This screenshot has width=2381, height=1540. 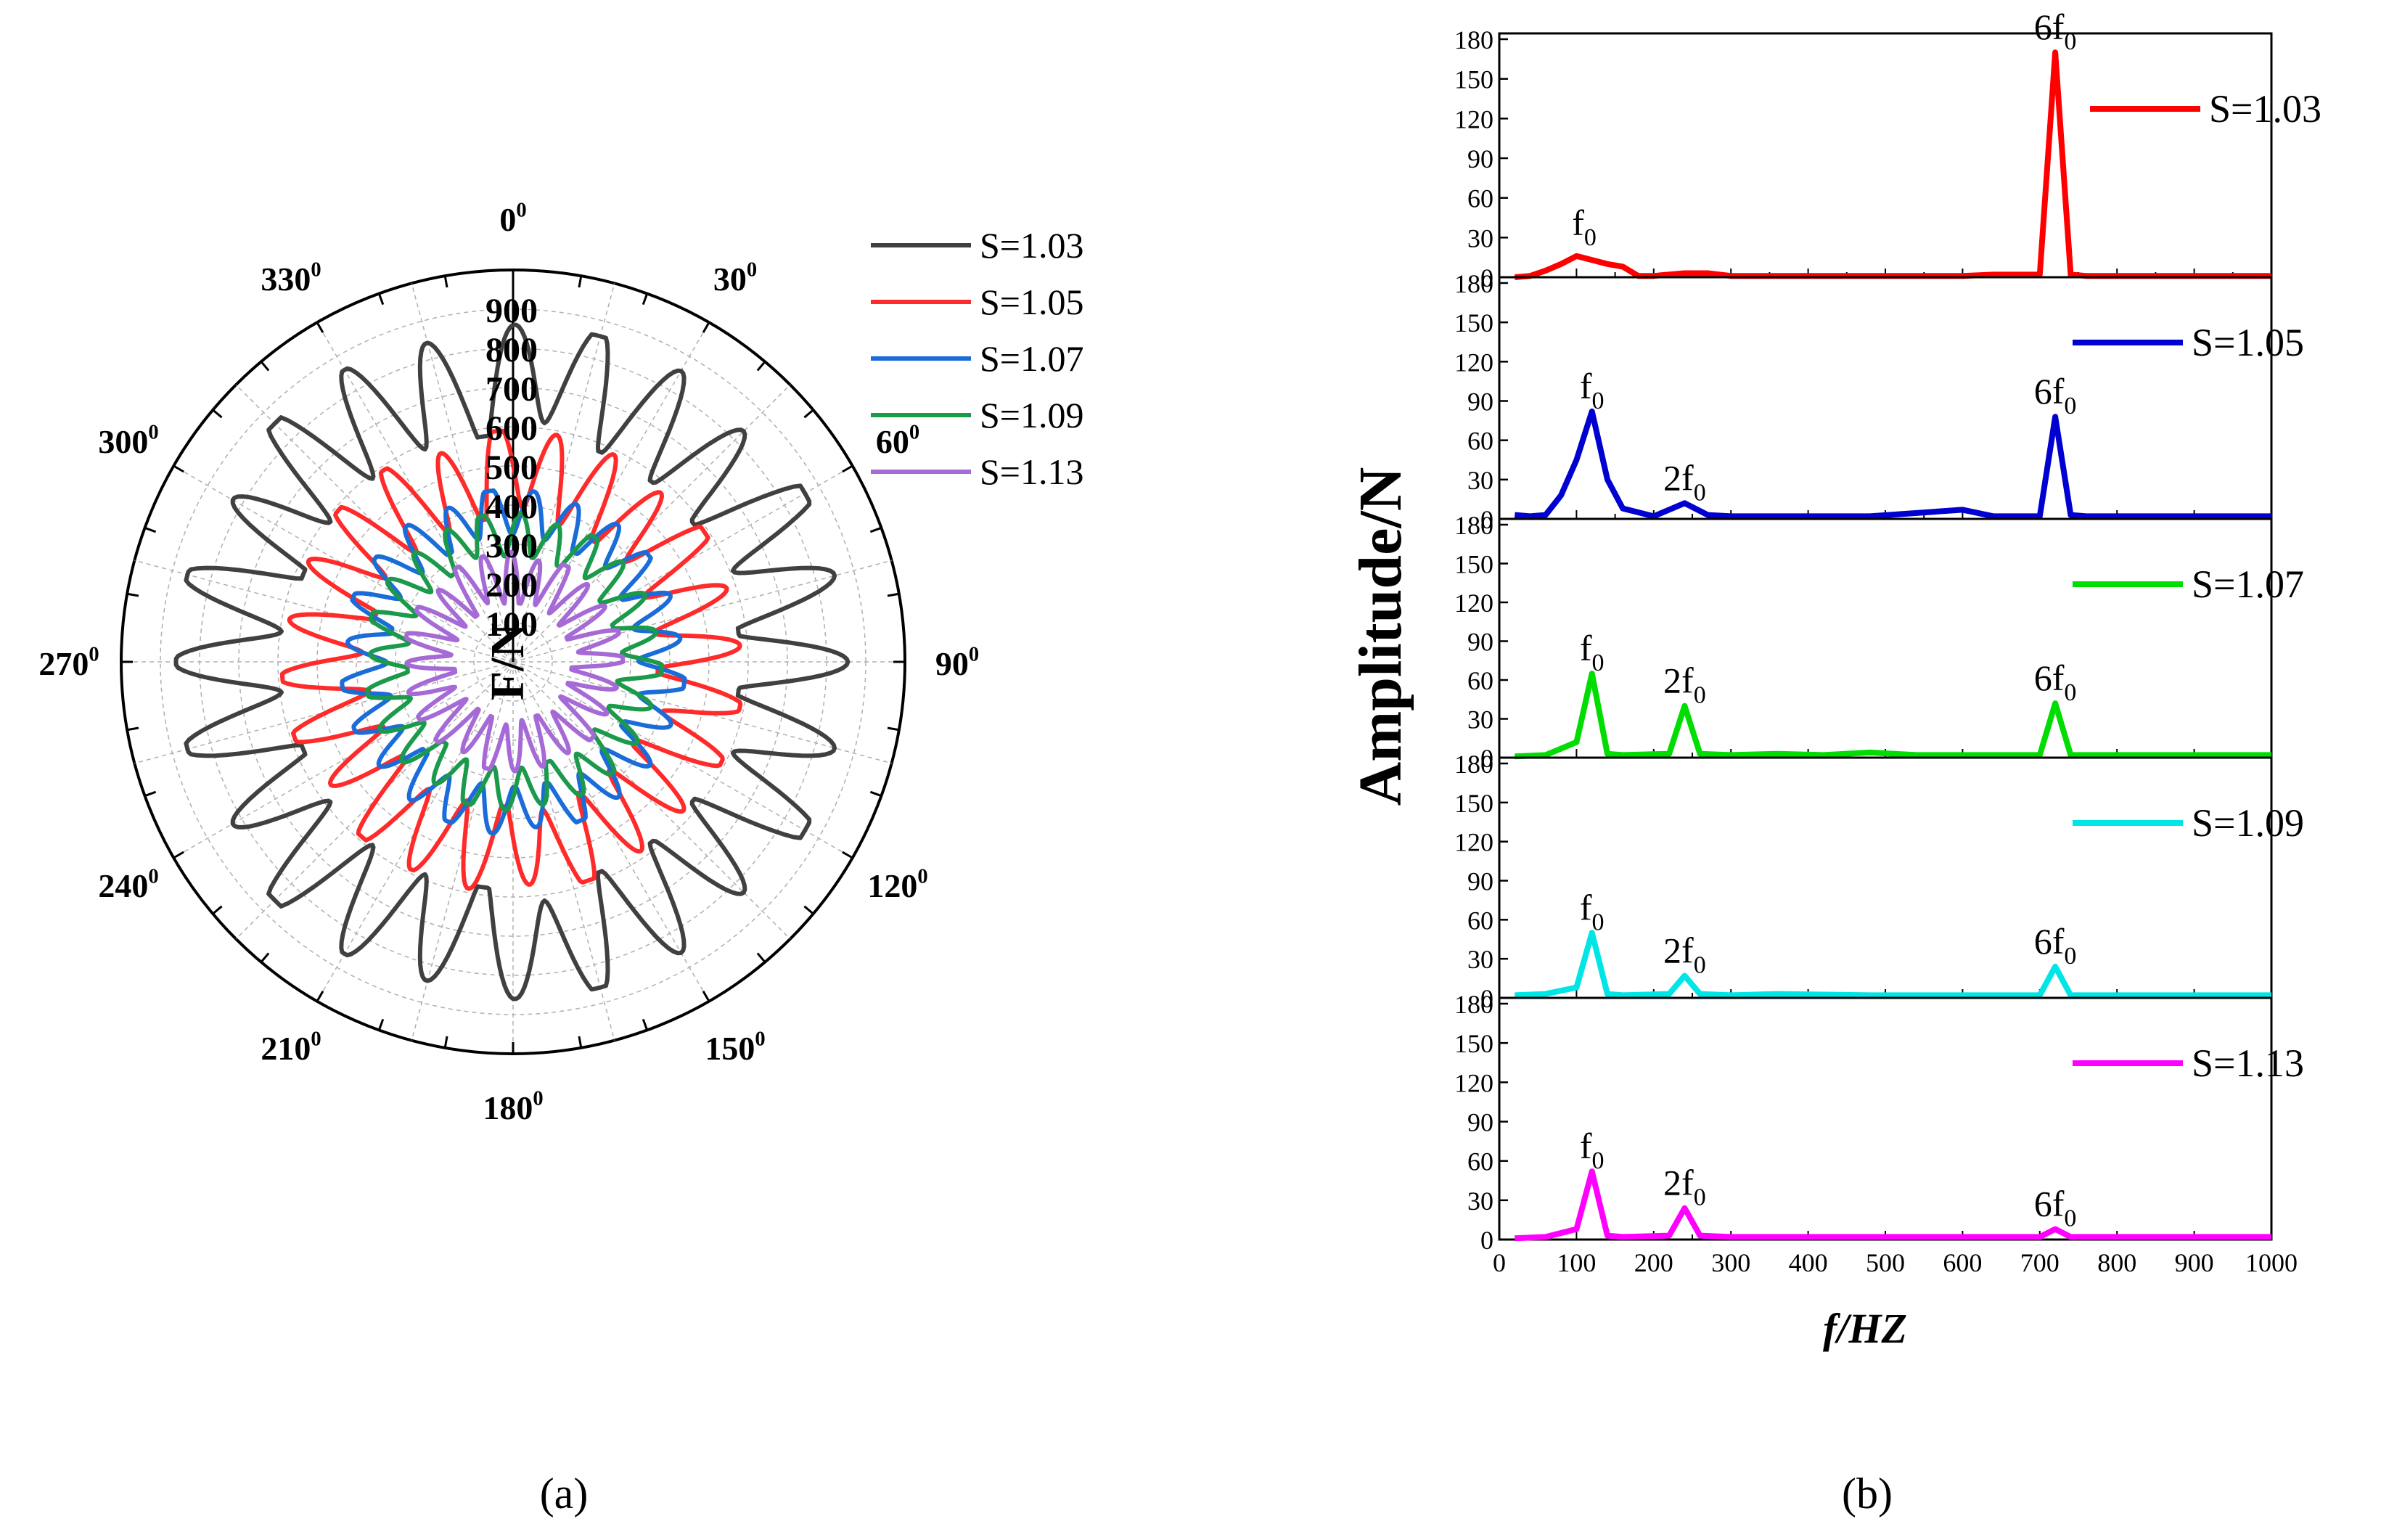 I want to click on polar-angle-label: 2100, so click(x=291, y=1048).